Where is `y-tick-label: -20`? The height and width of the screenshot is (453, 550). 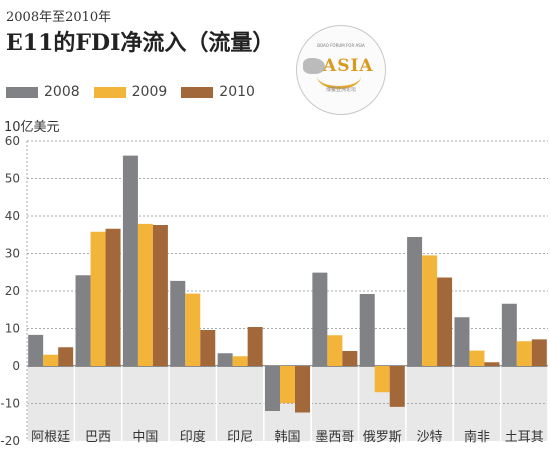
y-tick-label: -20 is located at coordinates (10, 441).